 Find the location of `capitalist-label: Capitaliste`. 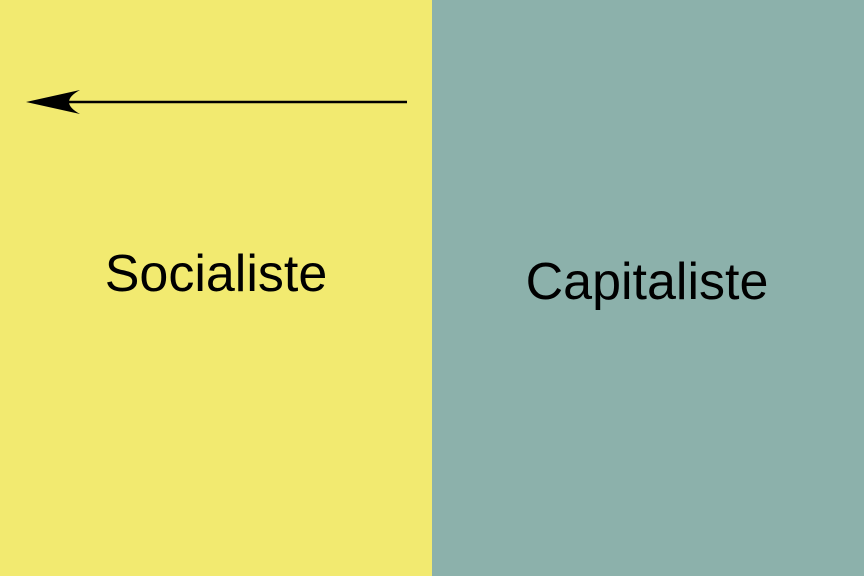

capitalist-label: Capitaliste is located at coordinates (647, 282).